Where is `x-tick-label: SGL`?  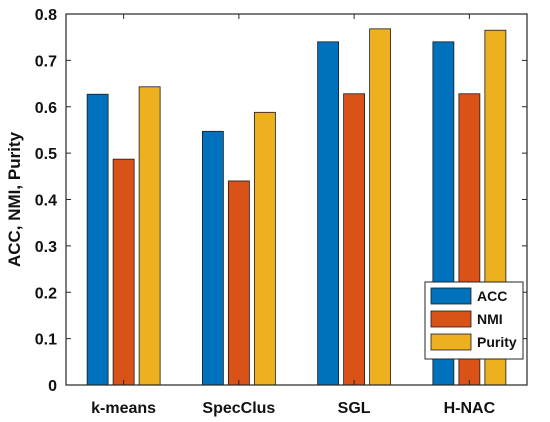
x-tick-label: SGL is located at coordinates (354, 408).